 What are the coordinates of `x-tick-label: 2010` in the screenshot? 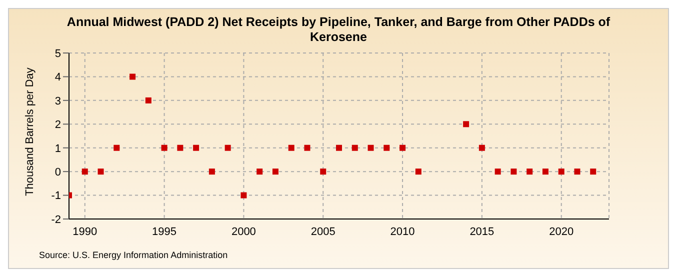 It's located at (402, 232).